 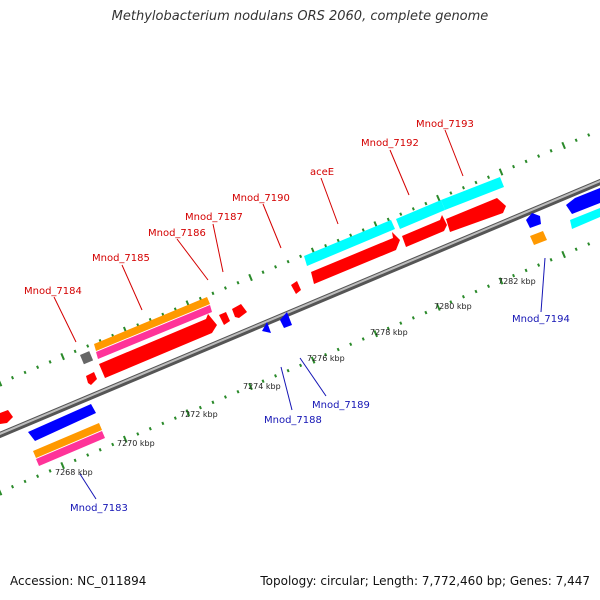 I want to click on gene-mnod-7183-blue, so click(x=62, y=422).